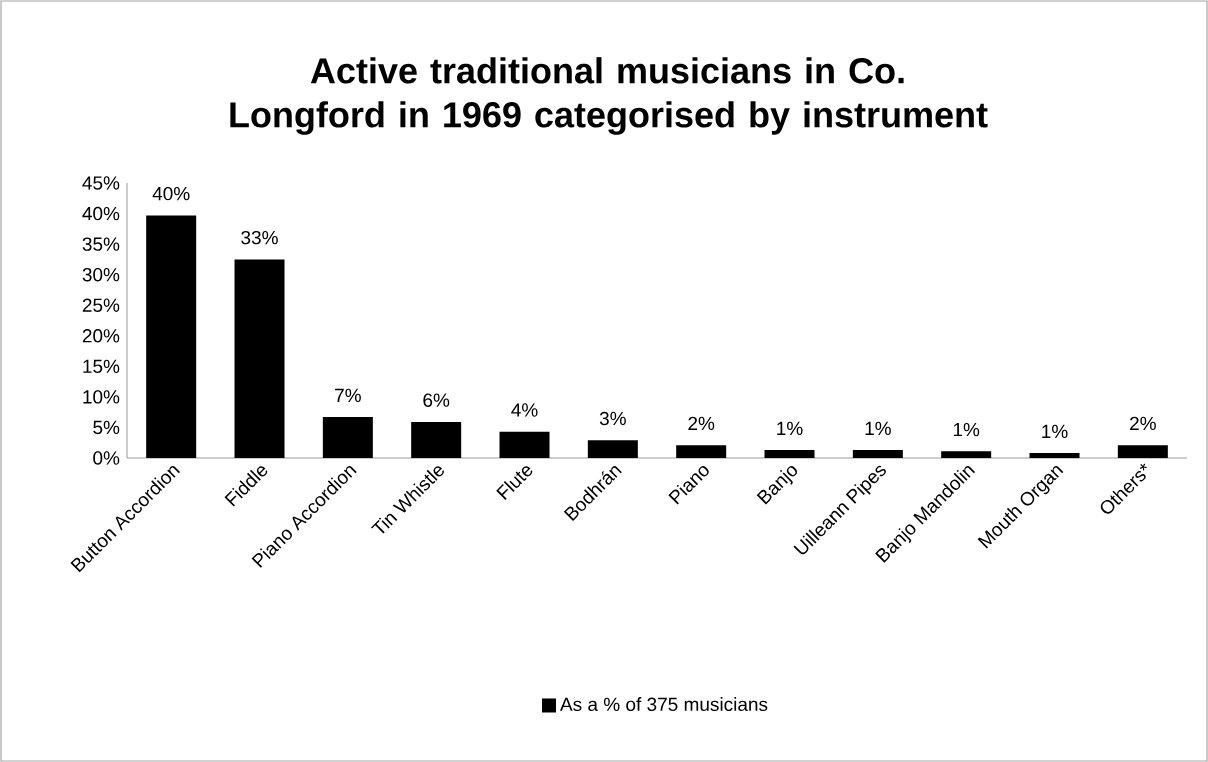 The height and width of the screenshot is (762, 1208). What do you see at coordinates (106, 427) in the screenshot?
I see `y-tick-label: 5%` at bounding box center [106, 427].